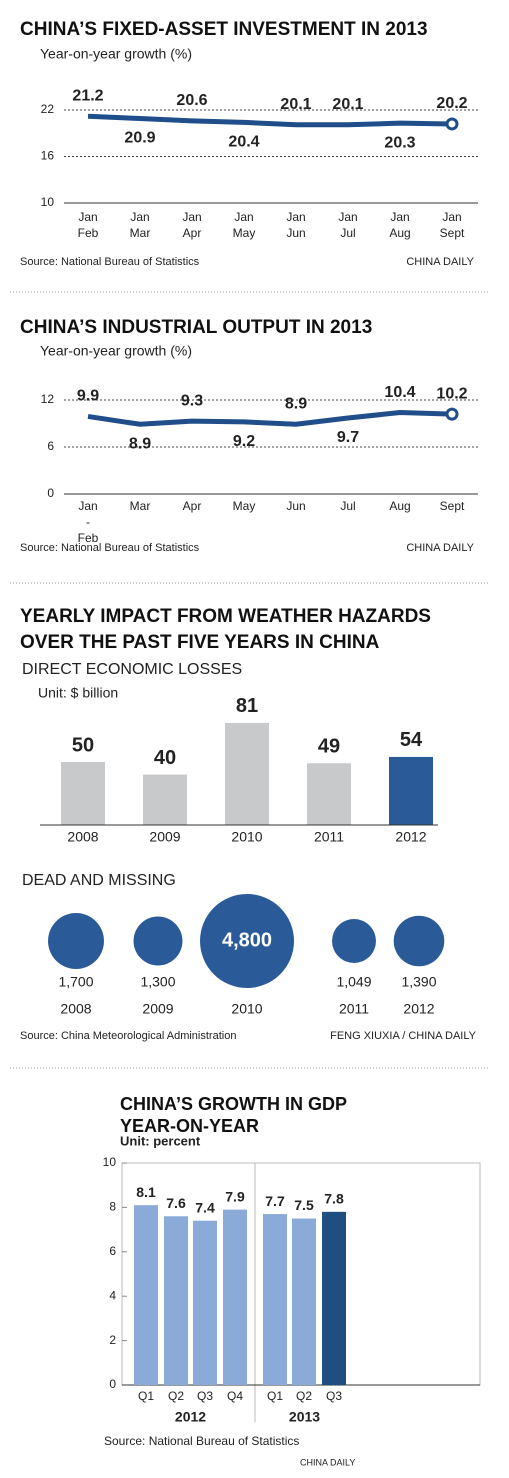  Describe the element at coordinates (419, 941) in the screenshot. I see `bubble` at that location.